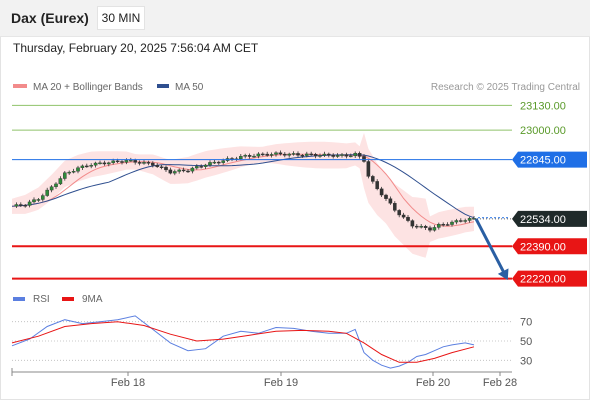  Describe the element at coordinates (19, 299) in the screenshot. I see `legend-swatch-rsi` at that location.